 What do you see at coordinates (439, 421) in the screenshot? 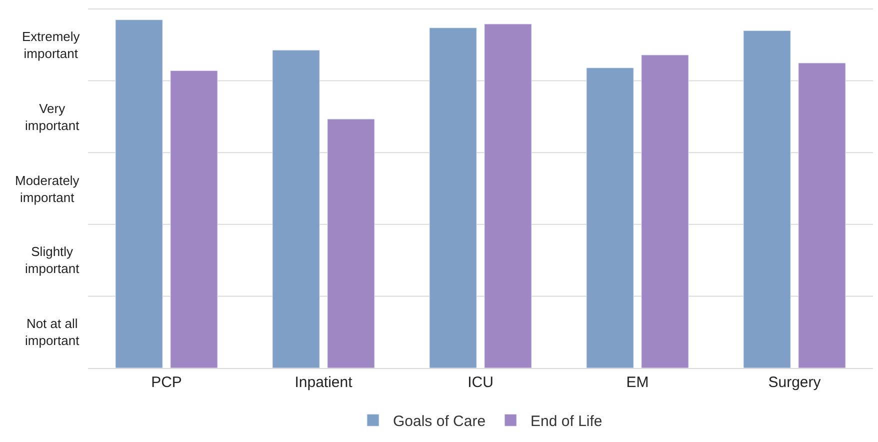
I see `legend-label: Goals of Care` at bounding box center [439, 421].